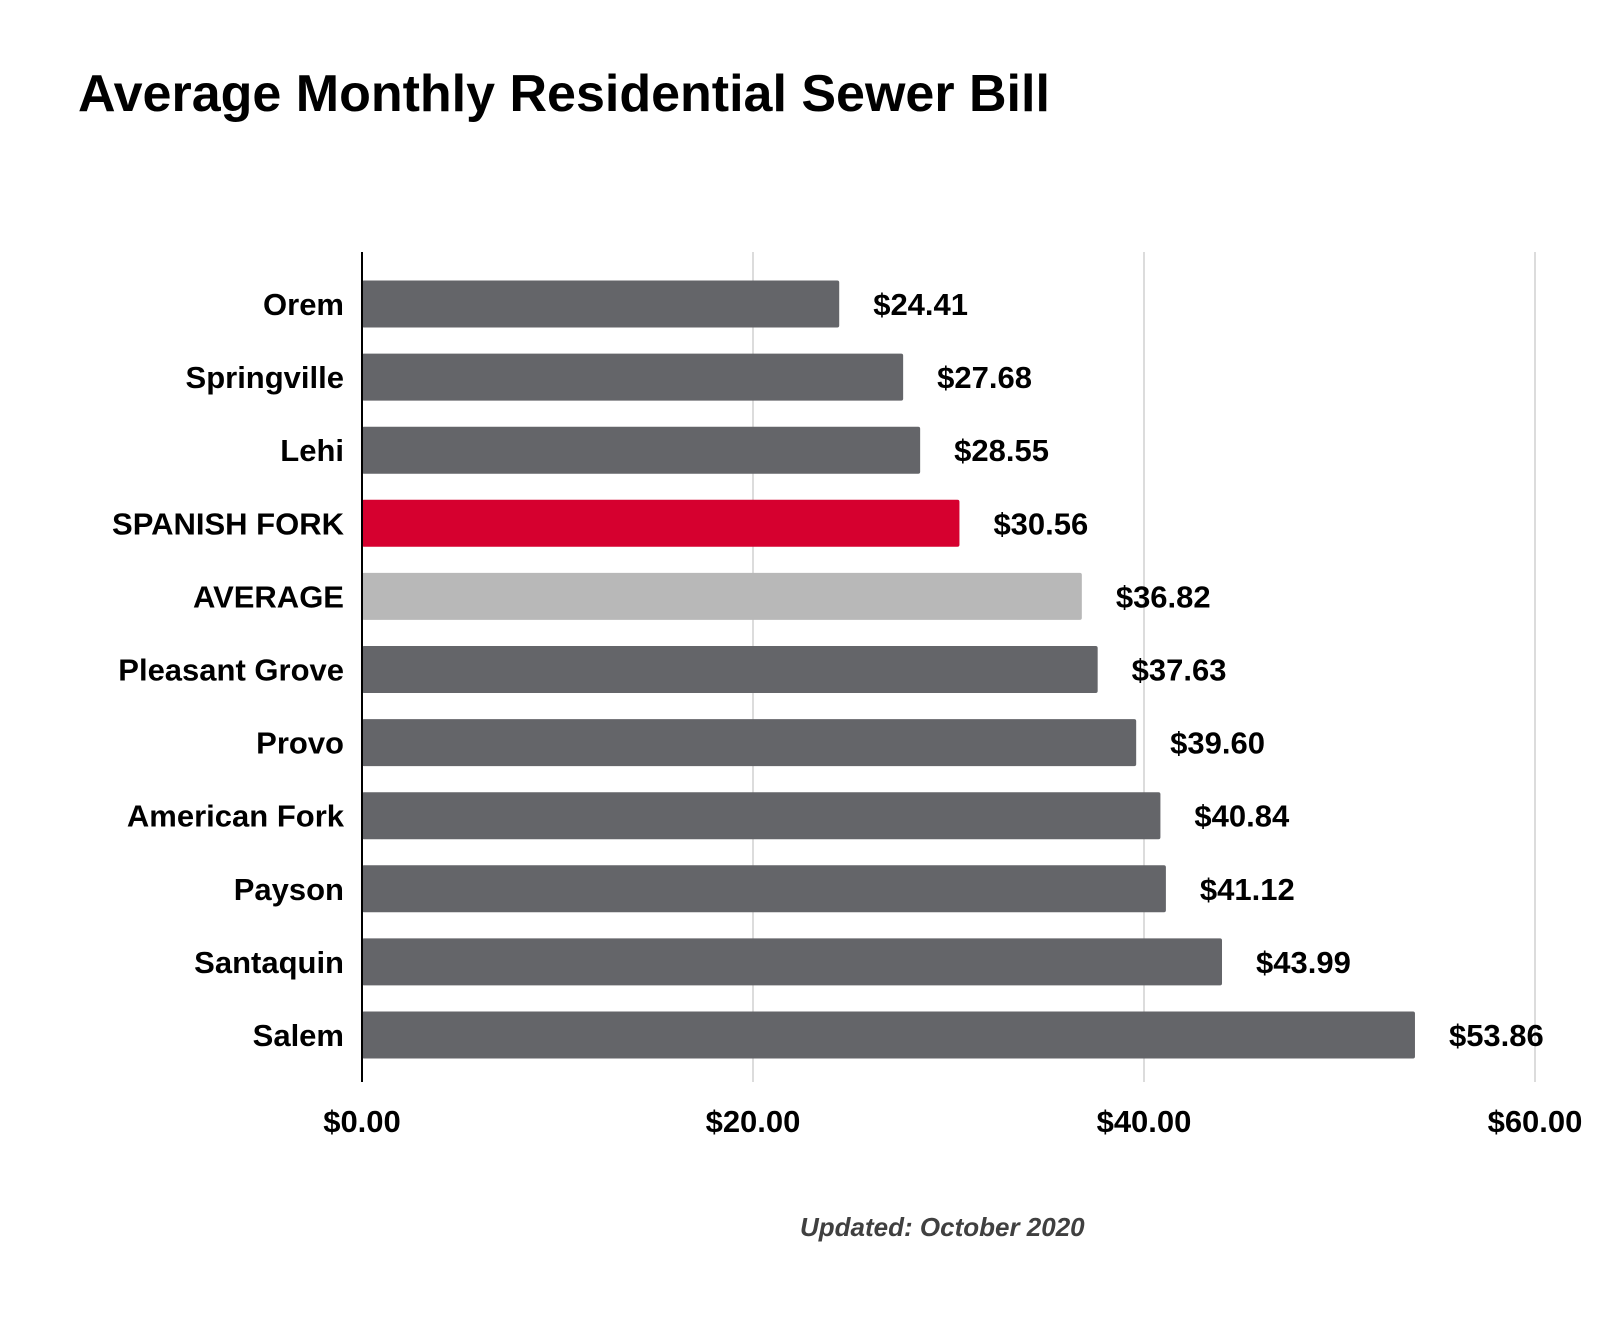 The height and width of the screenshot is (1325, 1600). What do you see at coordinates (269, 962) in the screenshot?
I see `category-label: Santaquin` at bounding box center [269, 962].